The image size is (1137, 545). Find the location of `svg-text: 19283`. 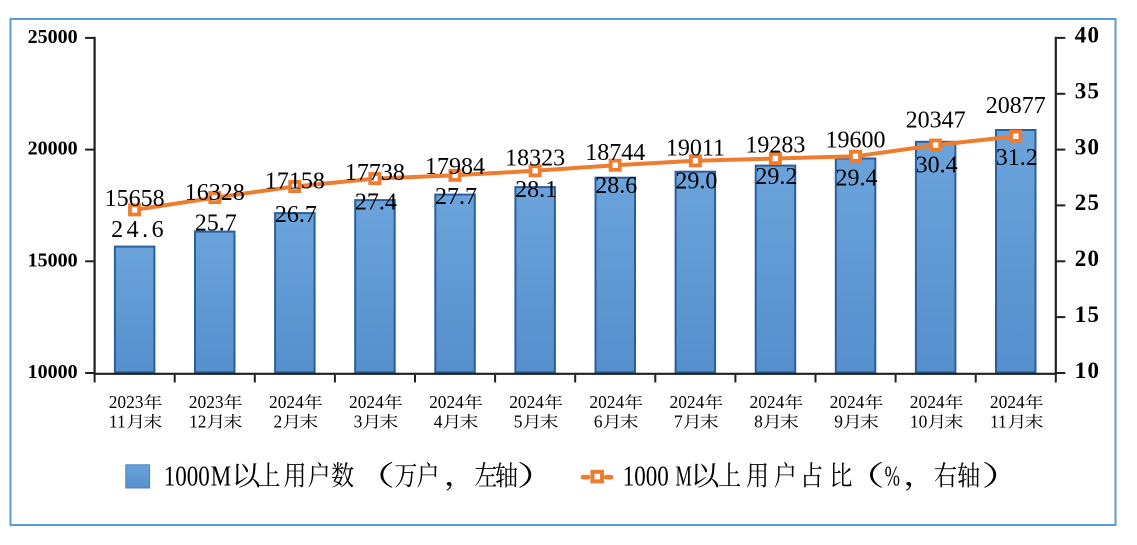

svg-text: 19283 is located at coordinates (775, 145).